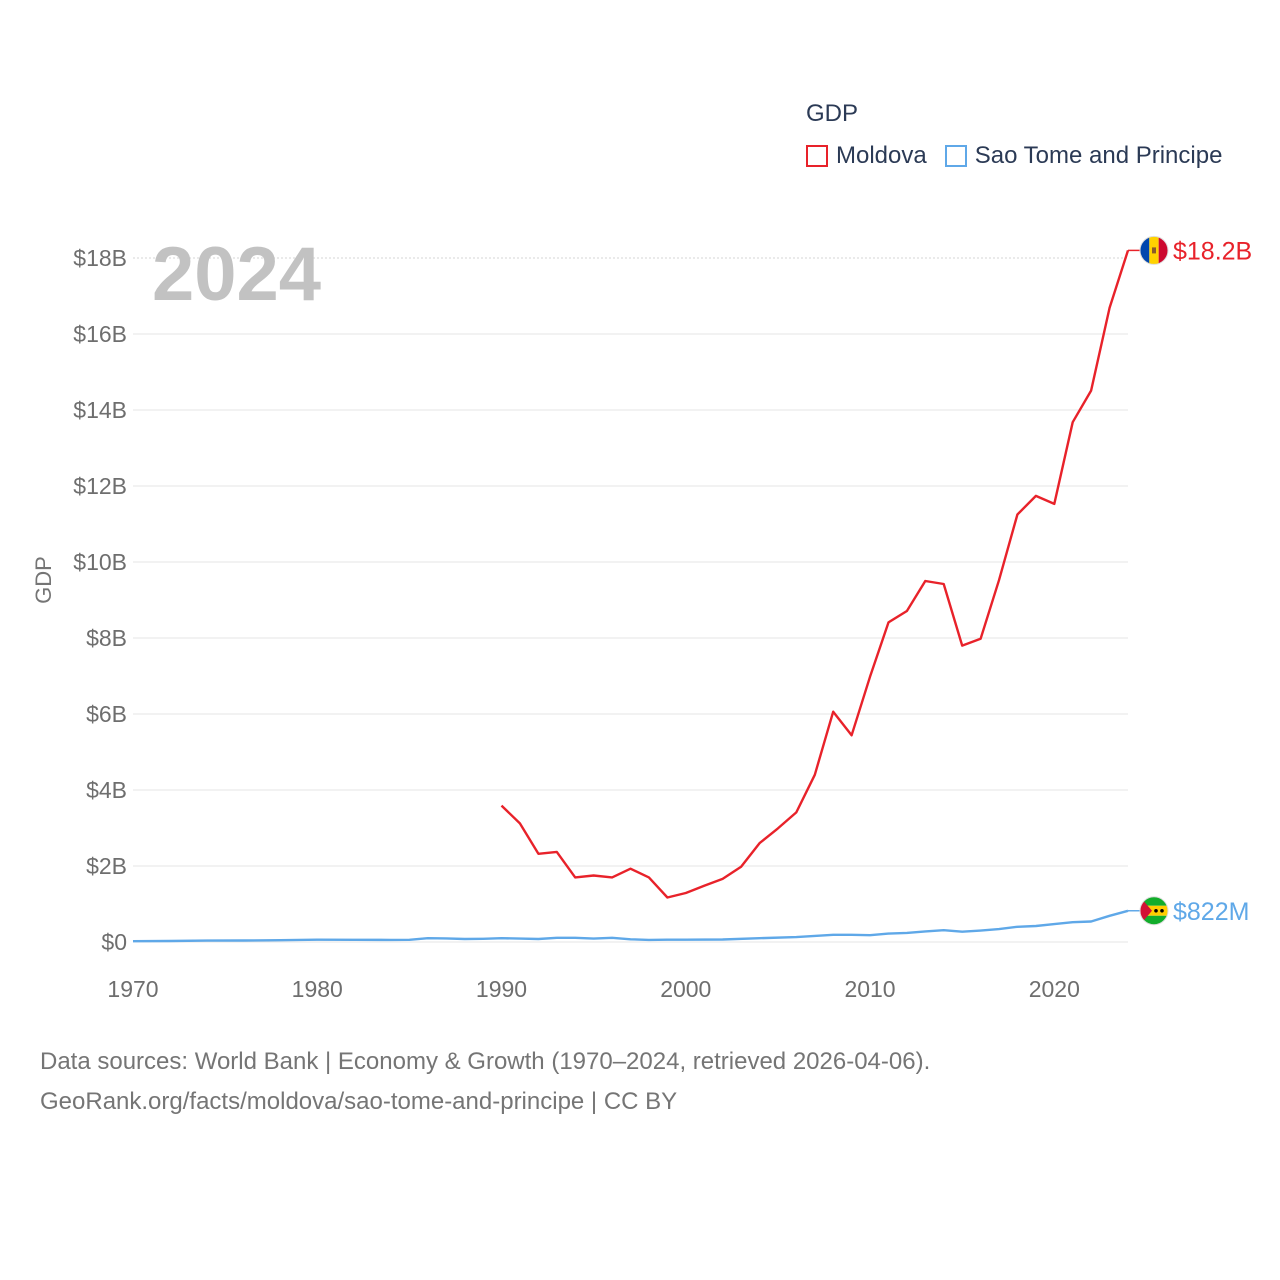  What do you see at coordinates (593, 989) in the screenshot?
I see `x-axis-ticks: 1970 1980 1990 2000 2010 2020` at bounding box center [593, 989].